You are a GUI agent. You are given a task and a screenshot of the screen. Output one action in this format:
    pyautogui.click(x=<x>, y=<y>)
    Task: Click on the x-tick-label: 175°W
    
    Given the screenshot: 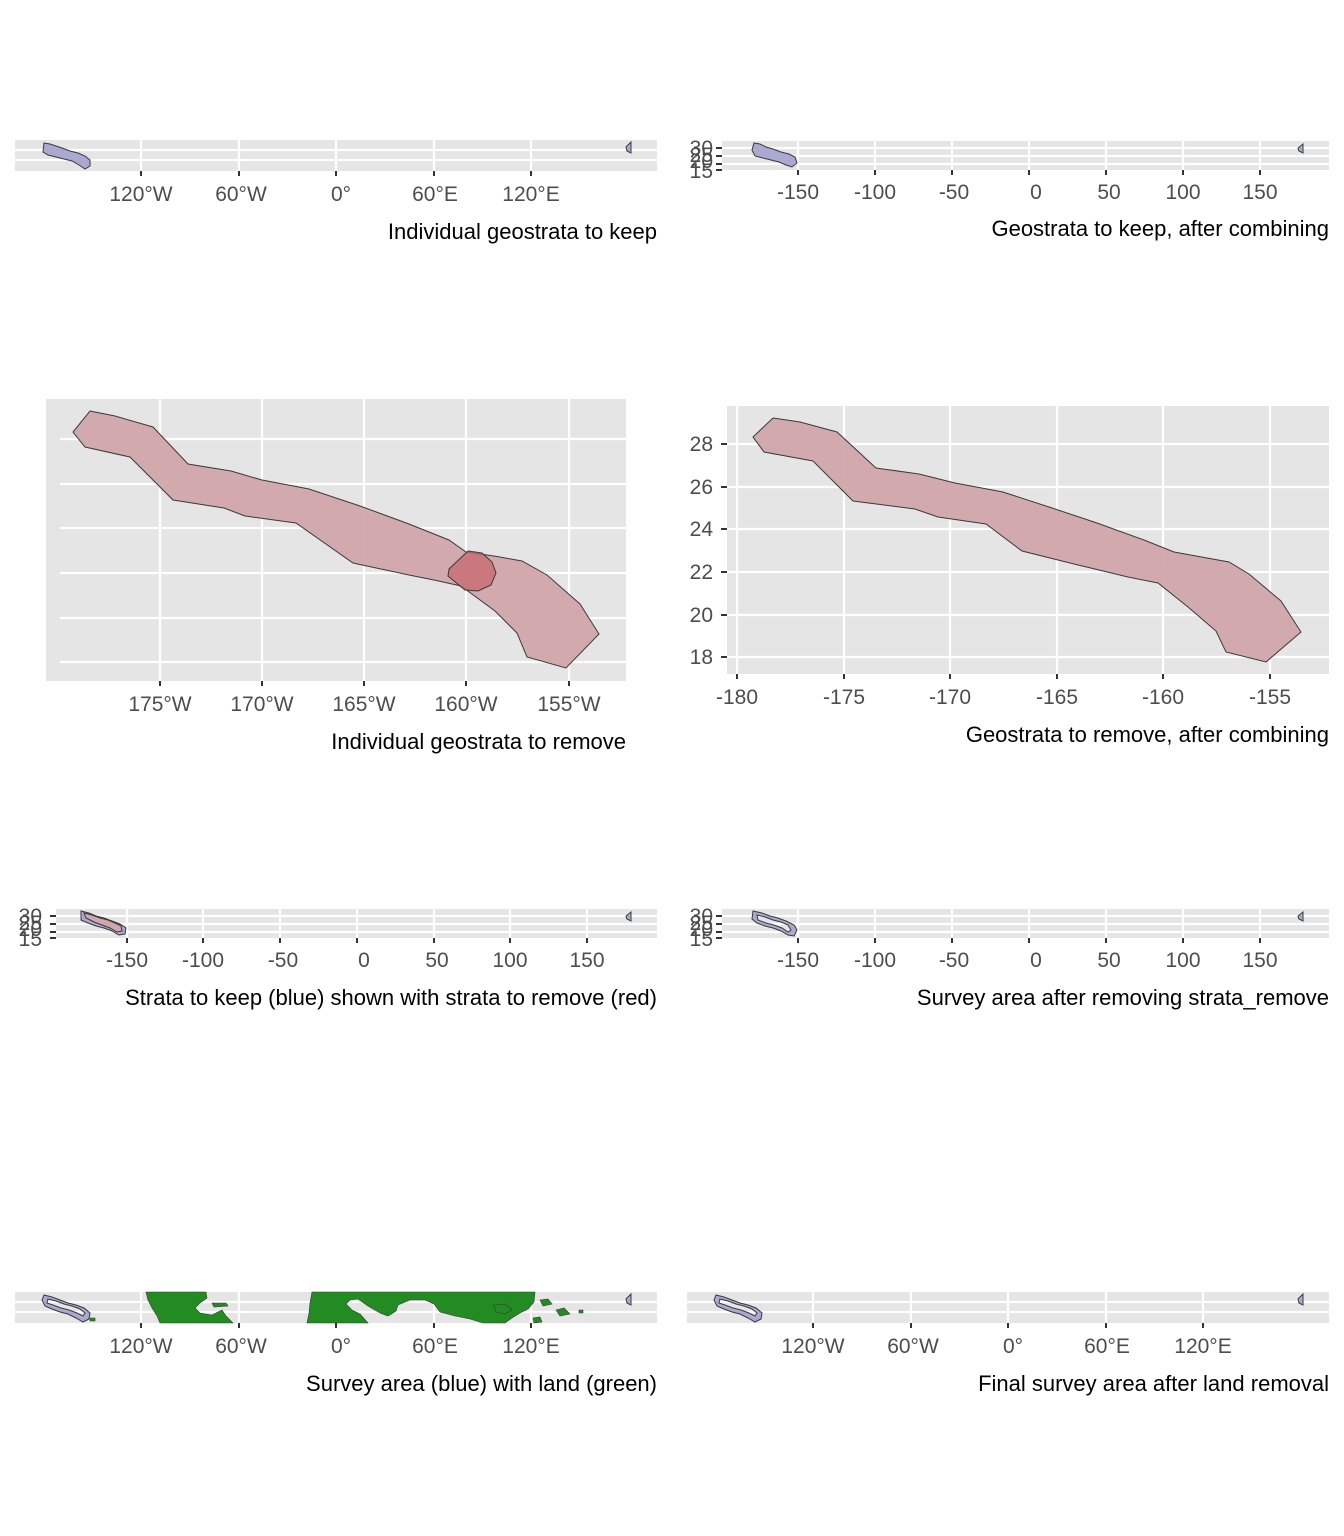 What is the action you would take?
    pyautogui.click(x=159, y=704)
    